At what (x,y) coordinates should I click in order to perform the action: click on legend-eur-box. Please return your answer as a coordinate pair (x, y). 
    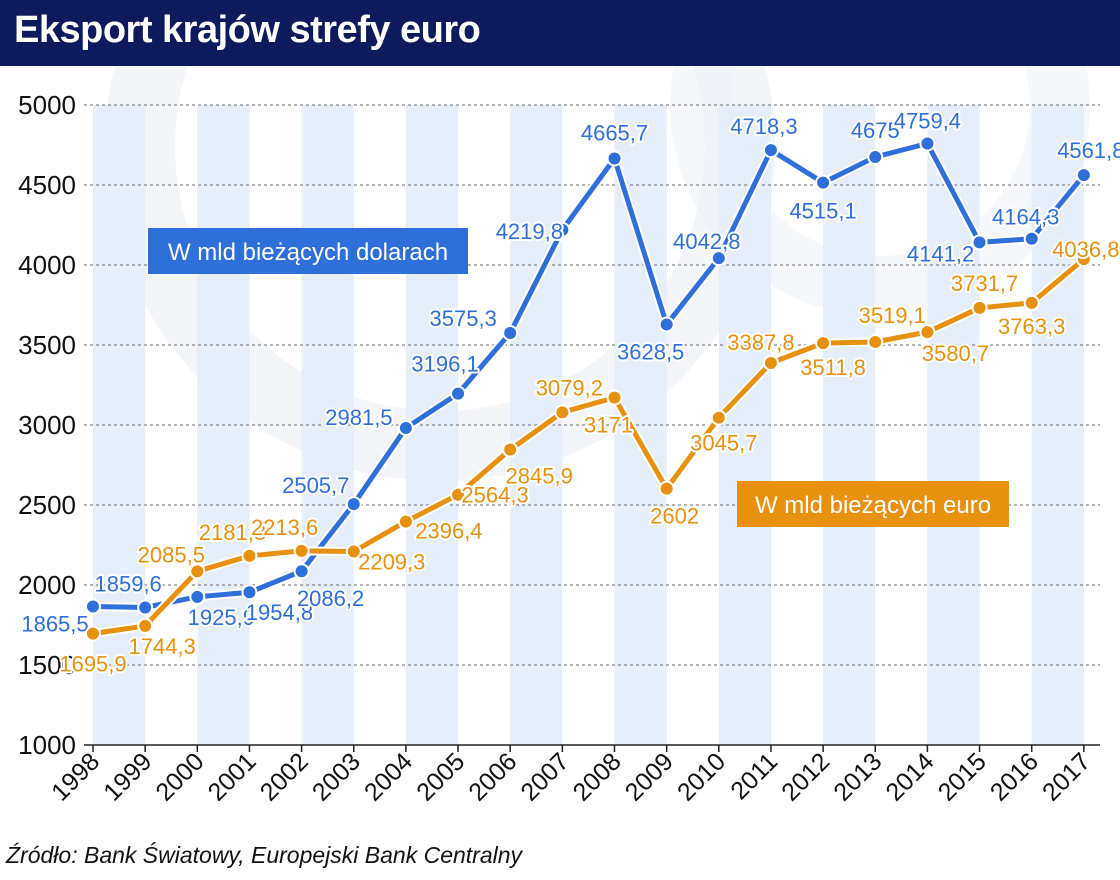
    Looking at the image, I should click on (873, 504).